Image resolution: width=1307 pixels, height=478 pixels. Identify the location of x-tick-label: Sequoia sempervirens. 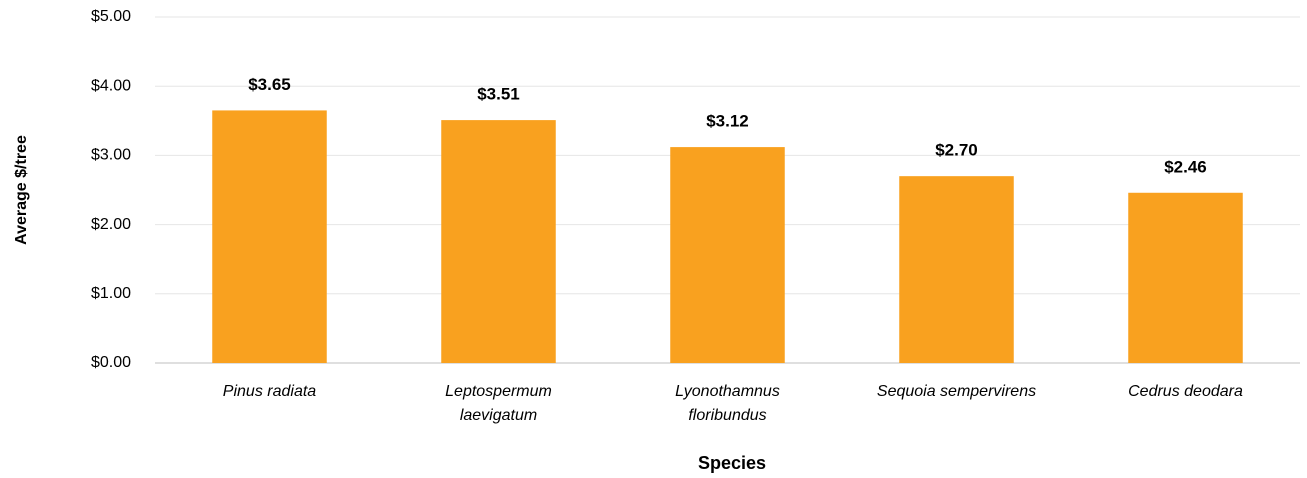
(956, 391).